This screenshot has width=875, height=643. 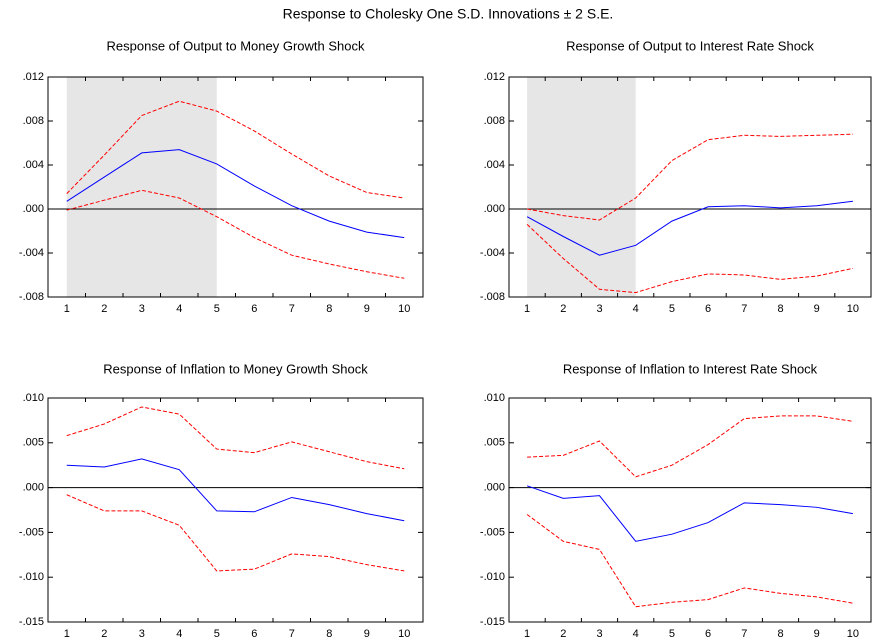 I want to click on panel-title: Response of Output to Money Growth Shock, so click(x=236, y=45).